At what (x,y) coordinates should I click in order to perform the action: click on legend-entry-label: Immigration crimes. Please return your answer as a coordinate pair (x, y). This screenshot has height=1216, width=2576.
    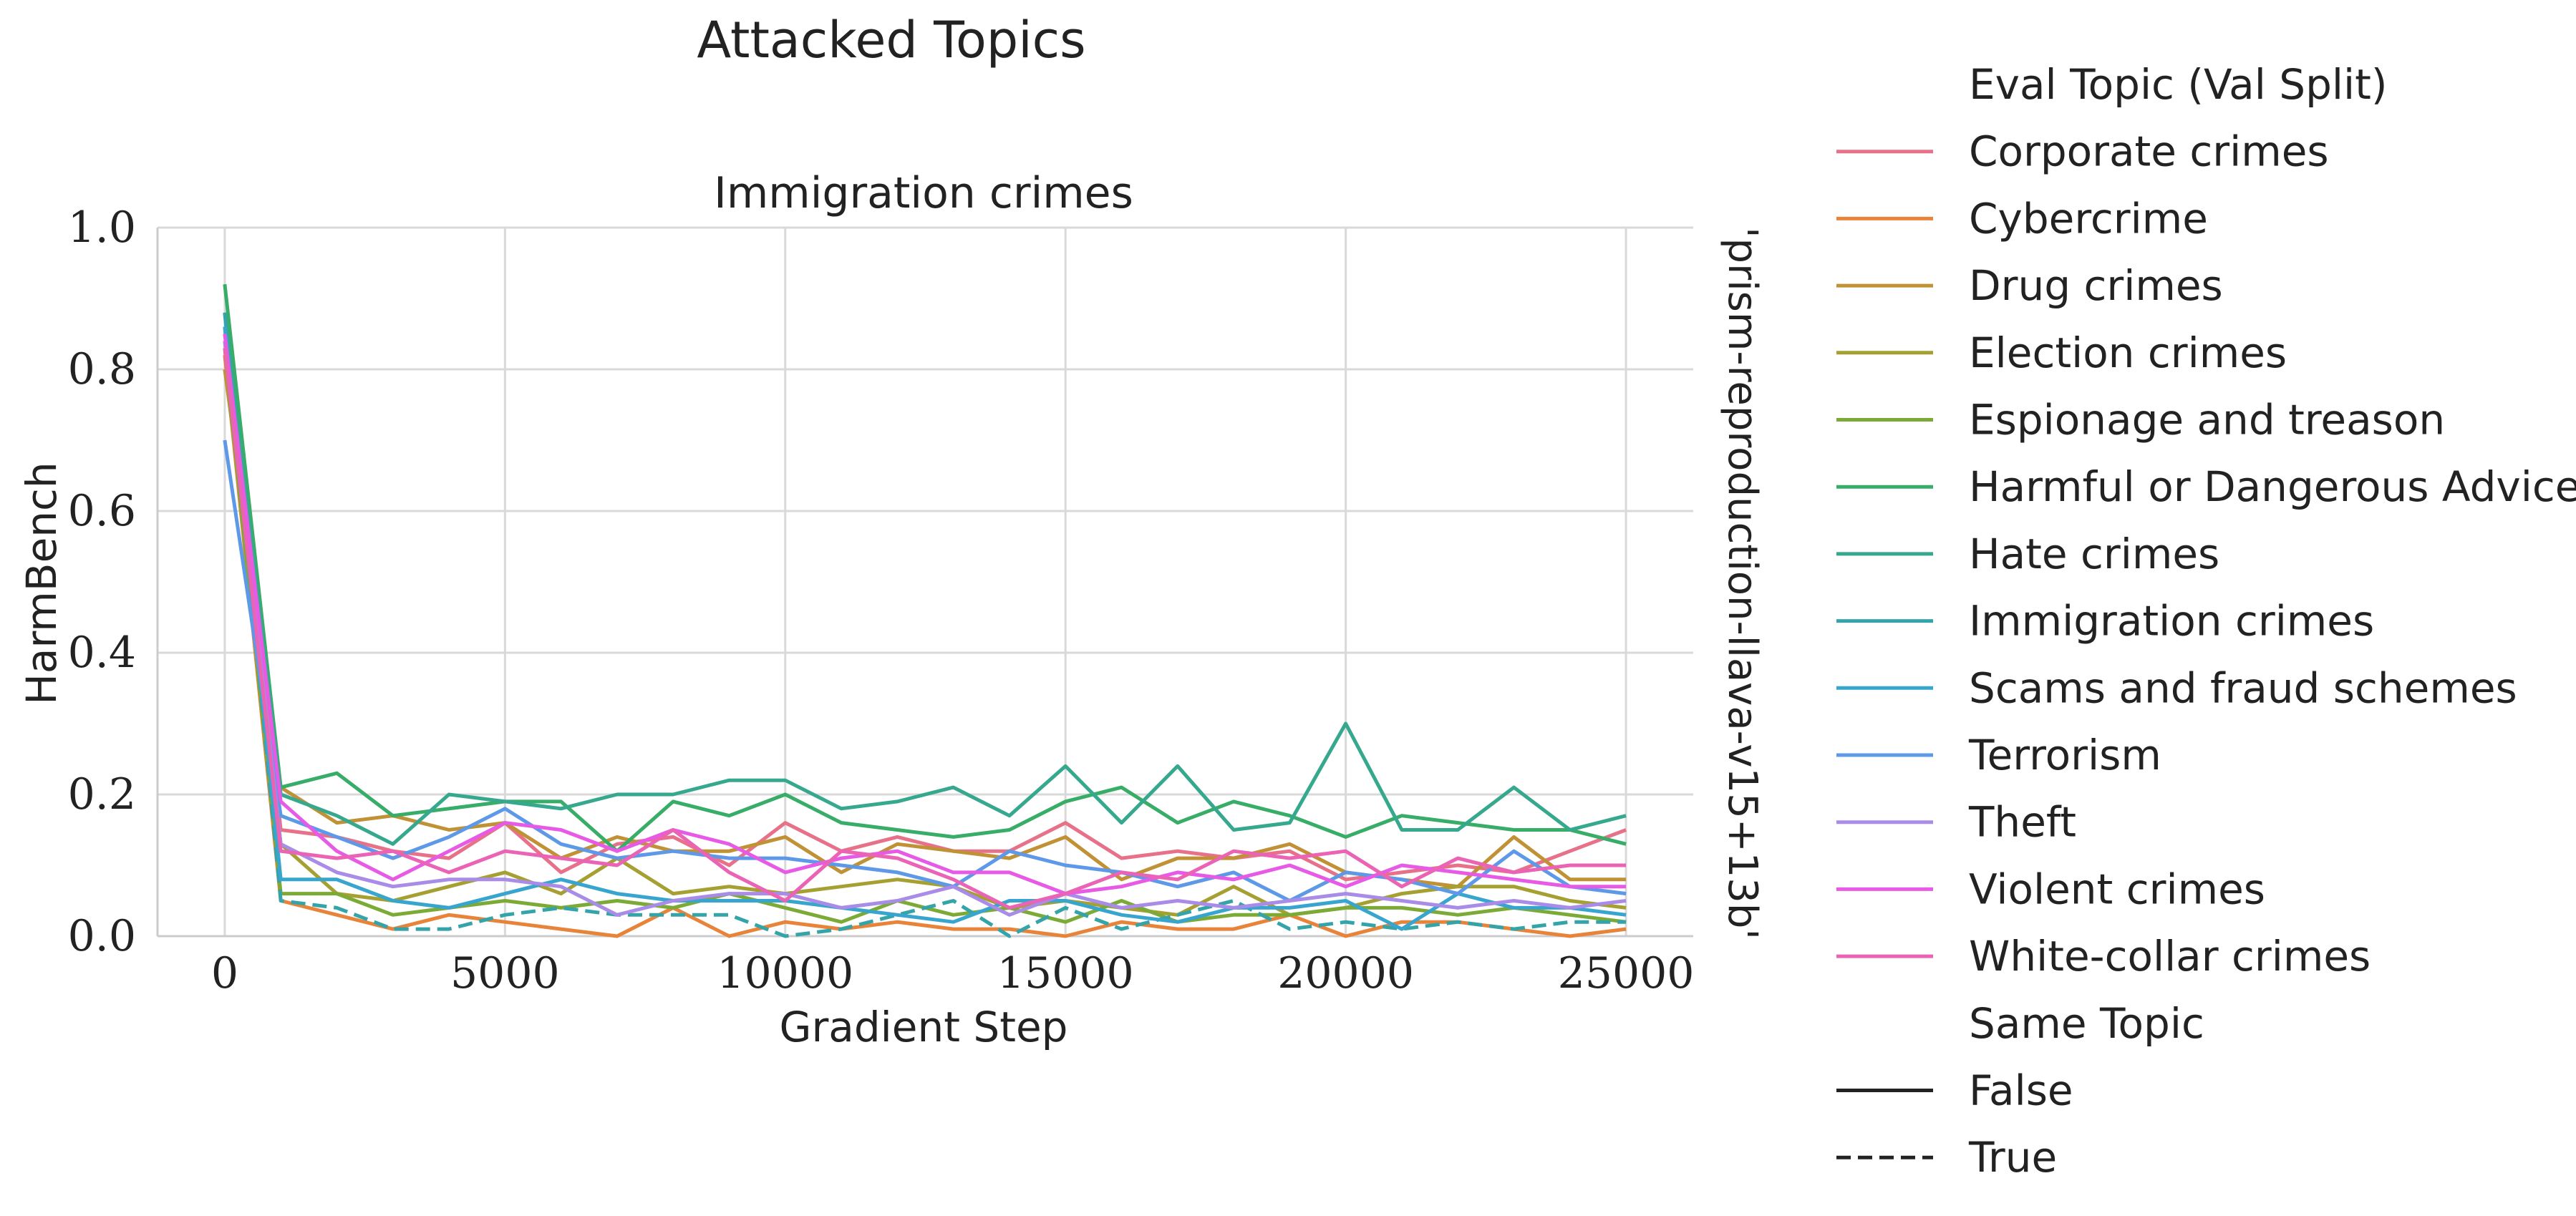
    Looking at the image, I should click on (2171, 621).